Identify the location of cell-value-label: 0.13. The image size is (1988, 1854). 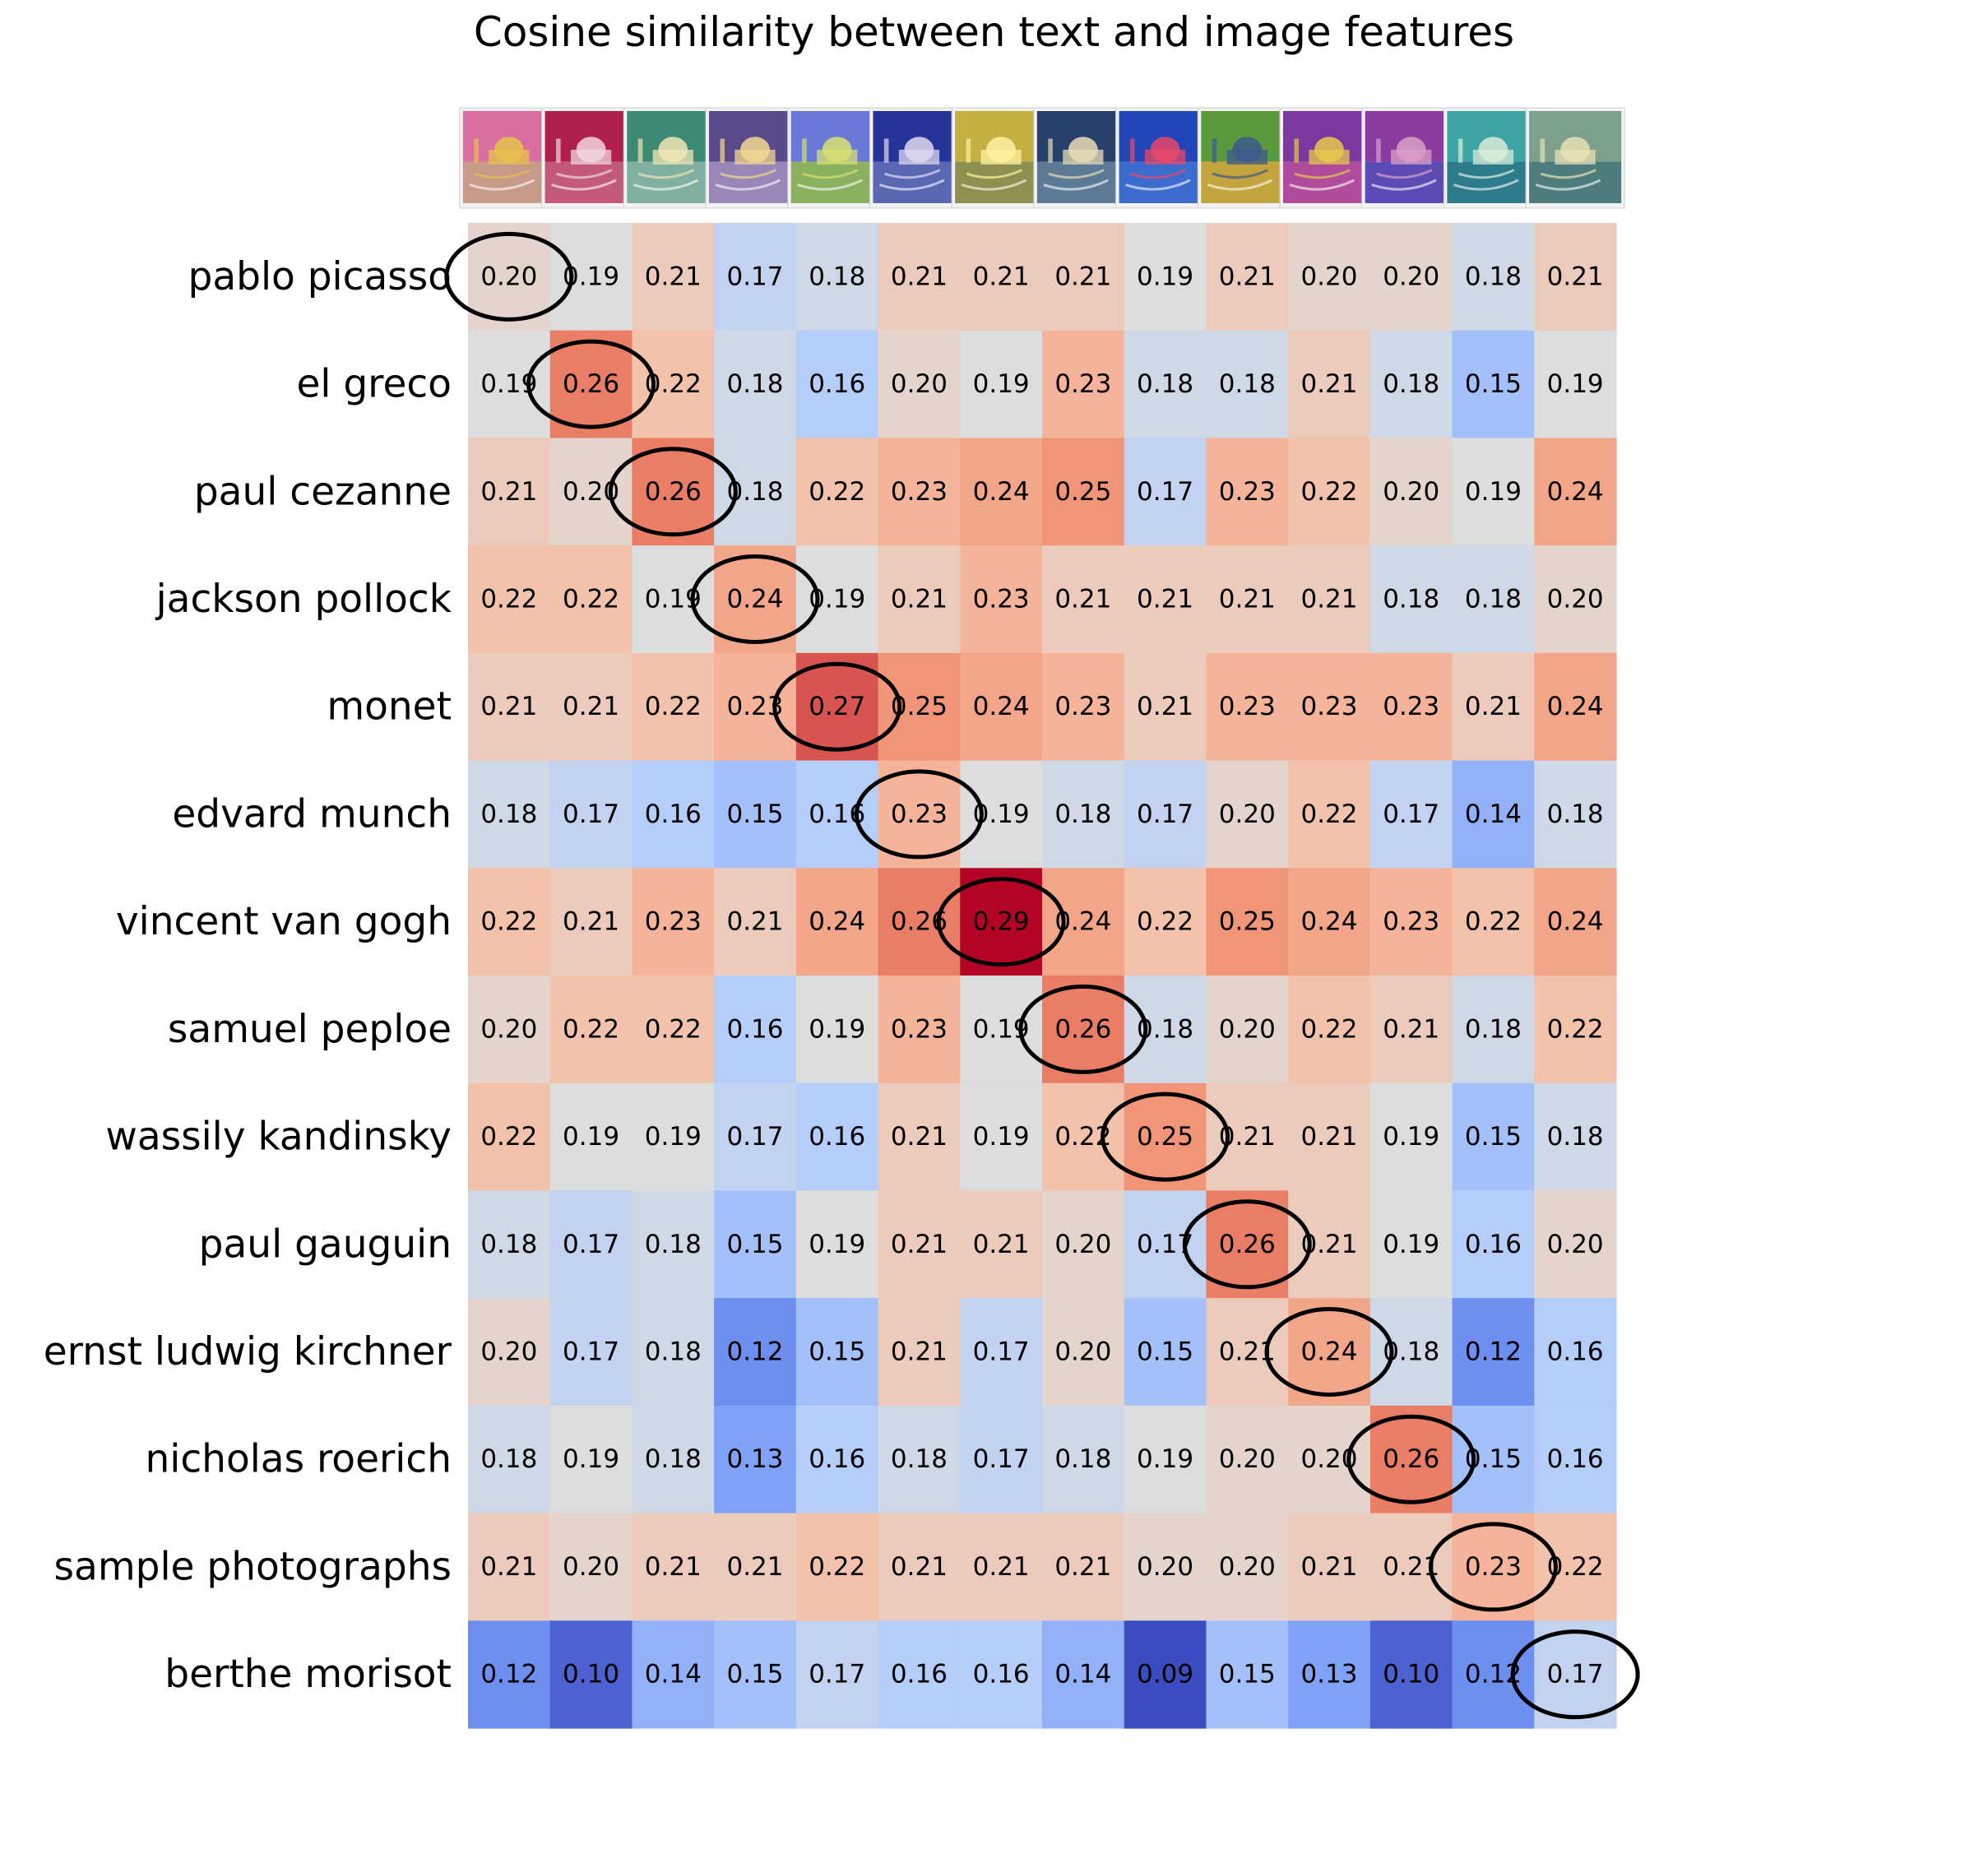
(755, 1459).